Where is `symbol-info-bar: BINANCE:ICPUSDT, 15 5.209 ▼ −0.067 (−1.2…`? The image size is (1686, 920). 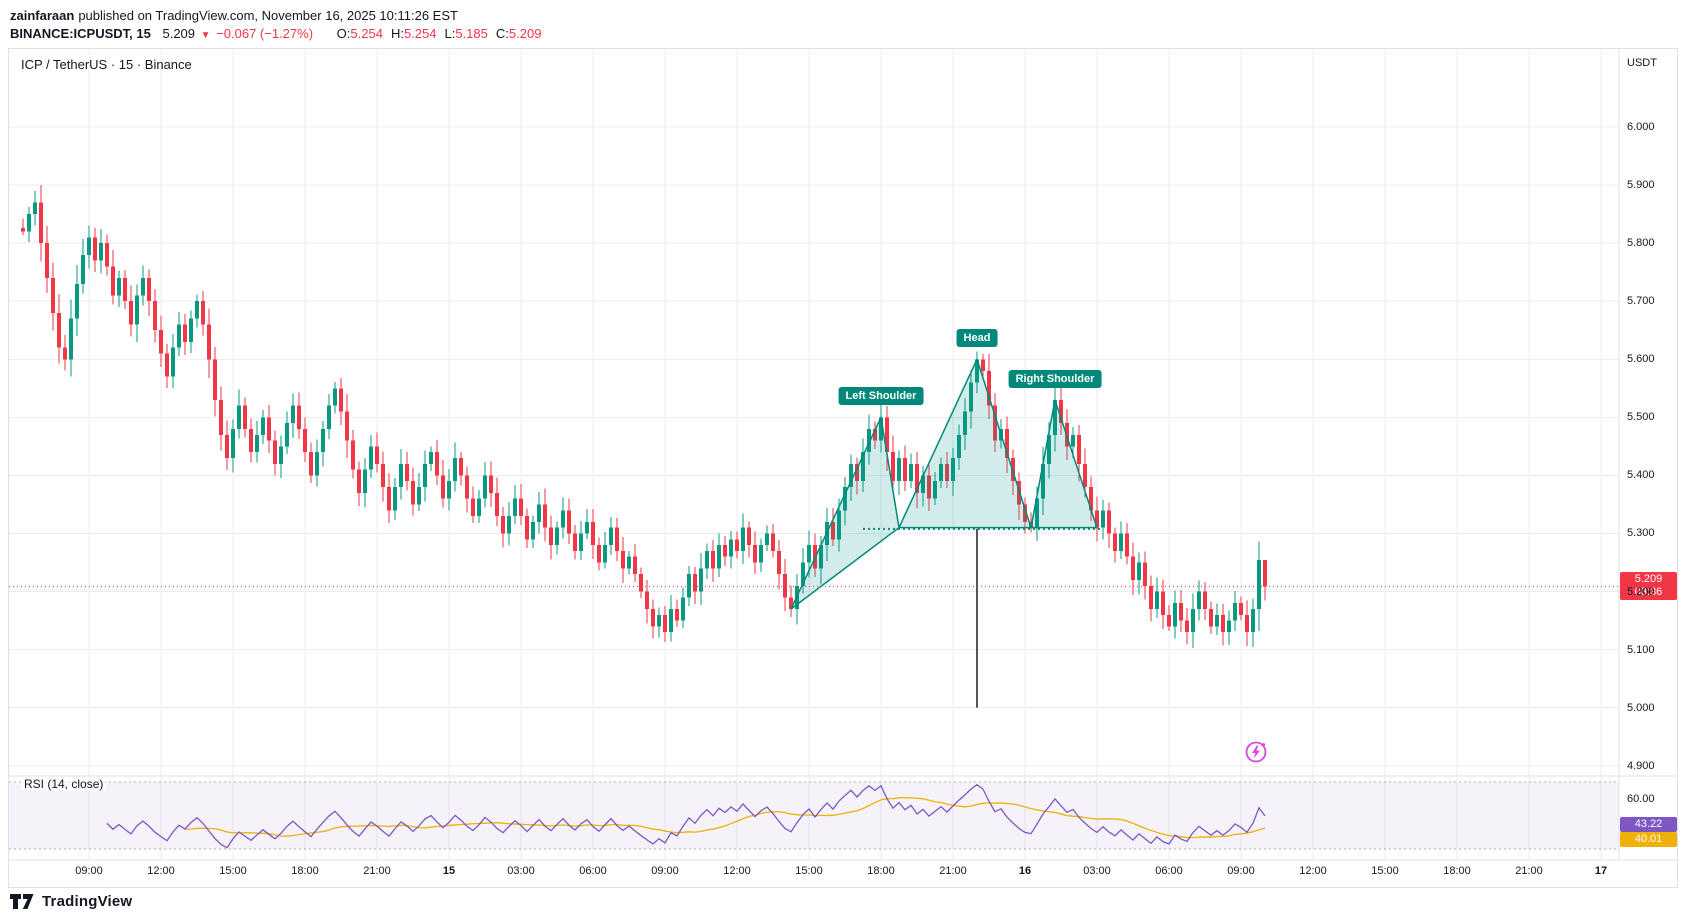
symbol-info-bar: BINANCE:ICPUSDT, 15 5.209 ▼ −0.067 (−1.2… is located at coordinates (275, 35).